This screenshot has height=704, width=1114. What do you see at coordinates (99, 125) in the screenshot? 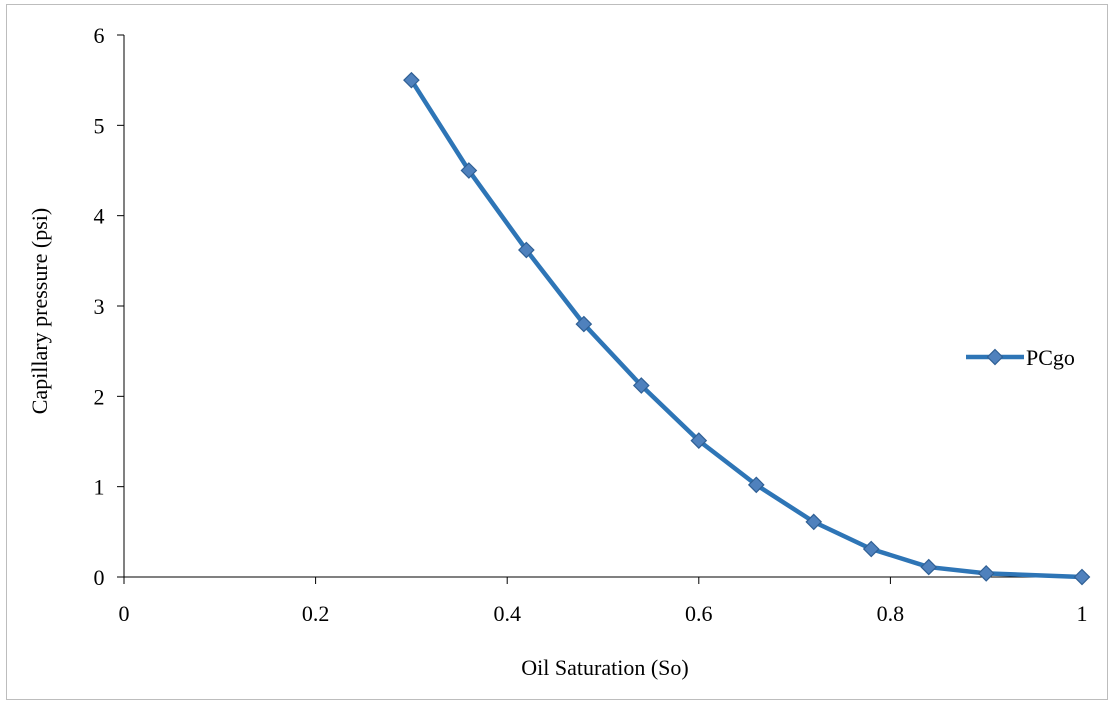
I see `y-tick-label: 5` at bounding box center [99, 125].